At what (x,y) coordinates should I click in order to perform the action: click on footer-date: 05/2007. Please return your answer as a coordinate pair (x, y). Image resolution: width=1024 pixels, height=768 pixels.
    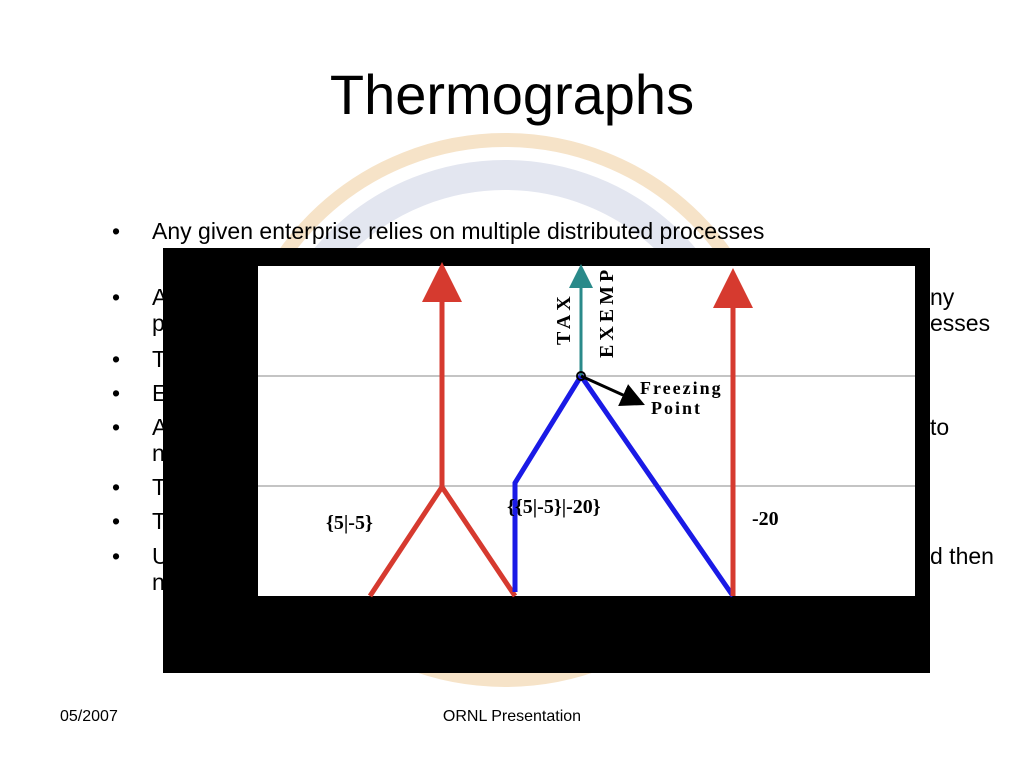
    Looking at the image, I should click on (89, 716).